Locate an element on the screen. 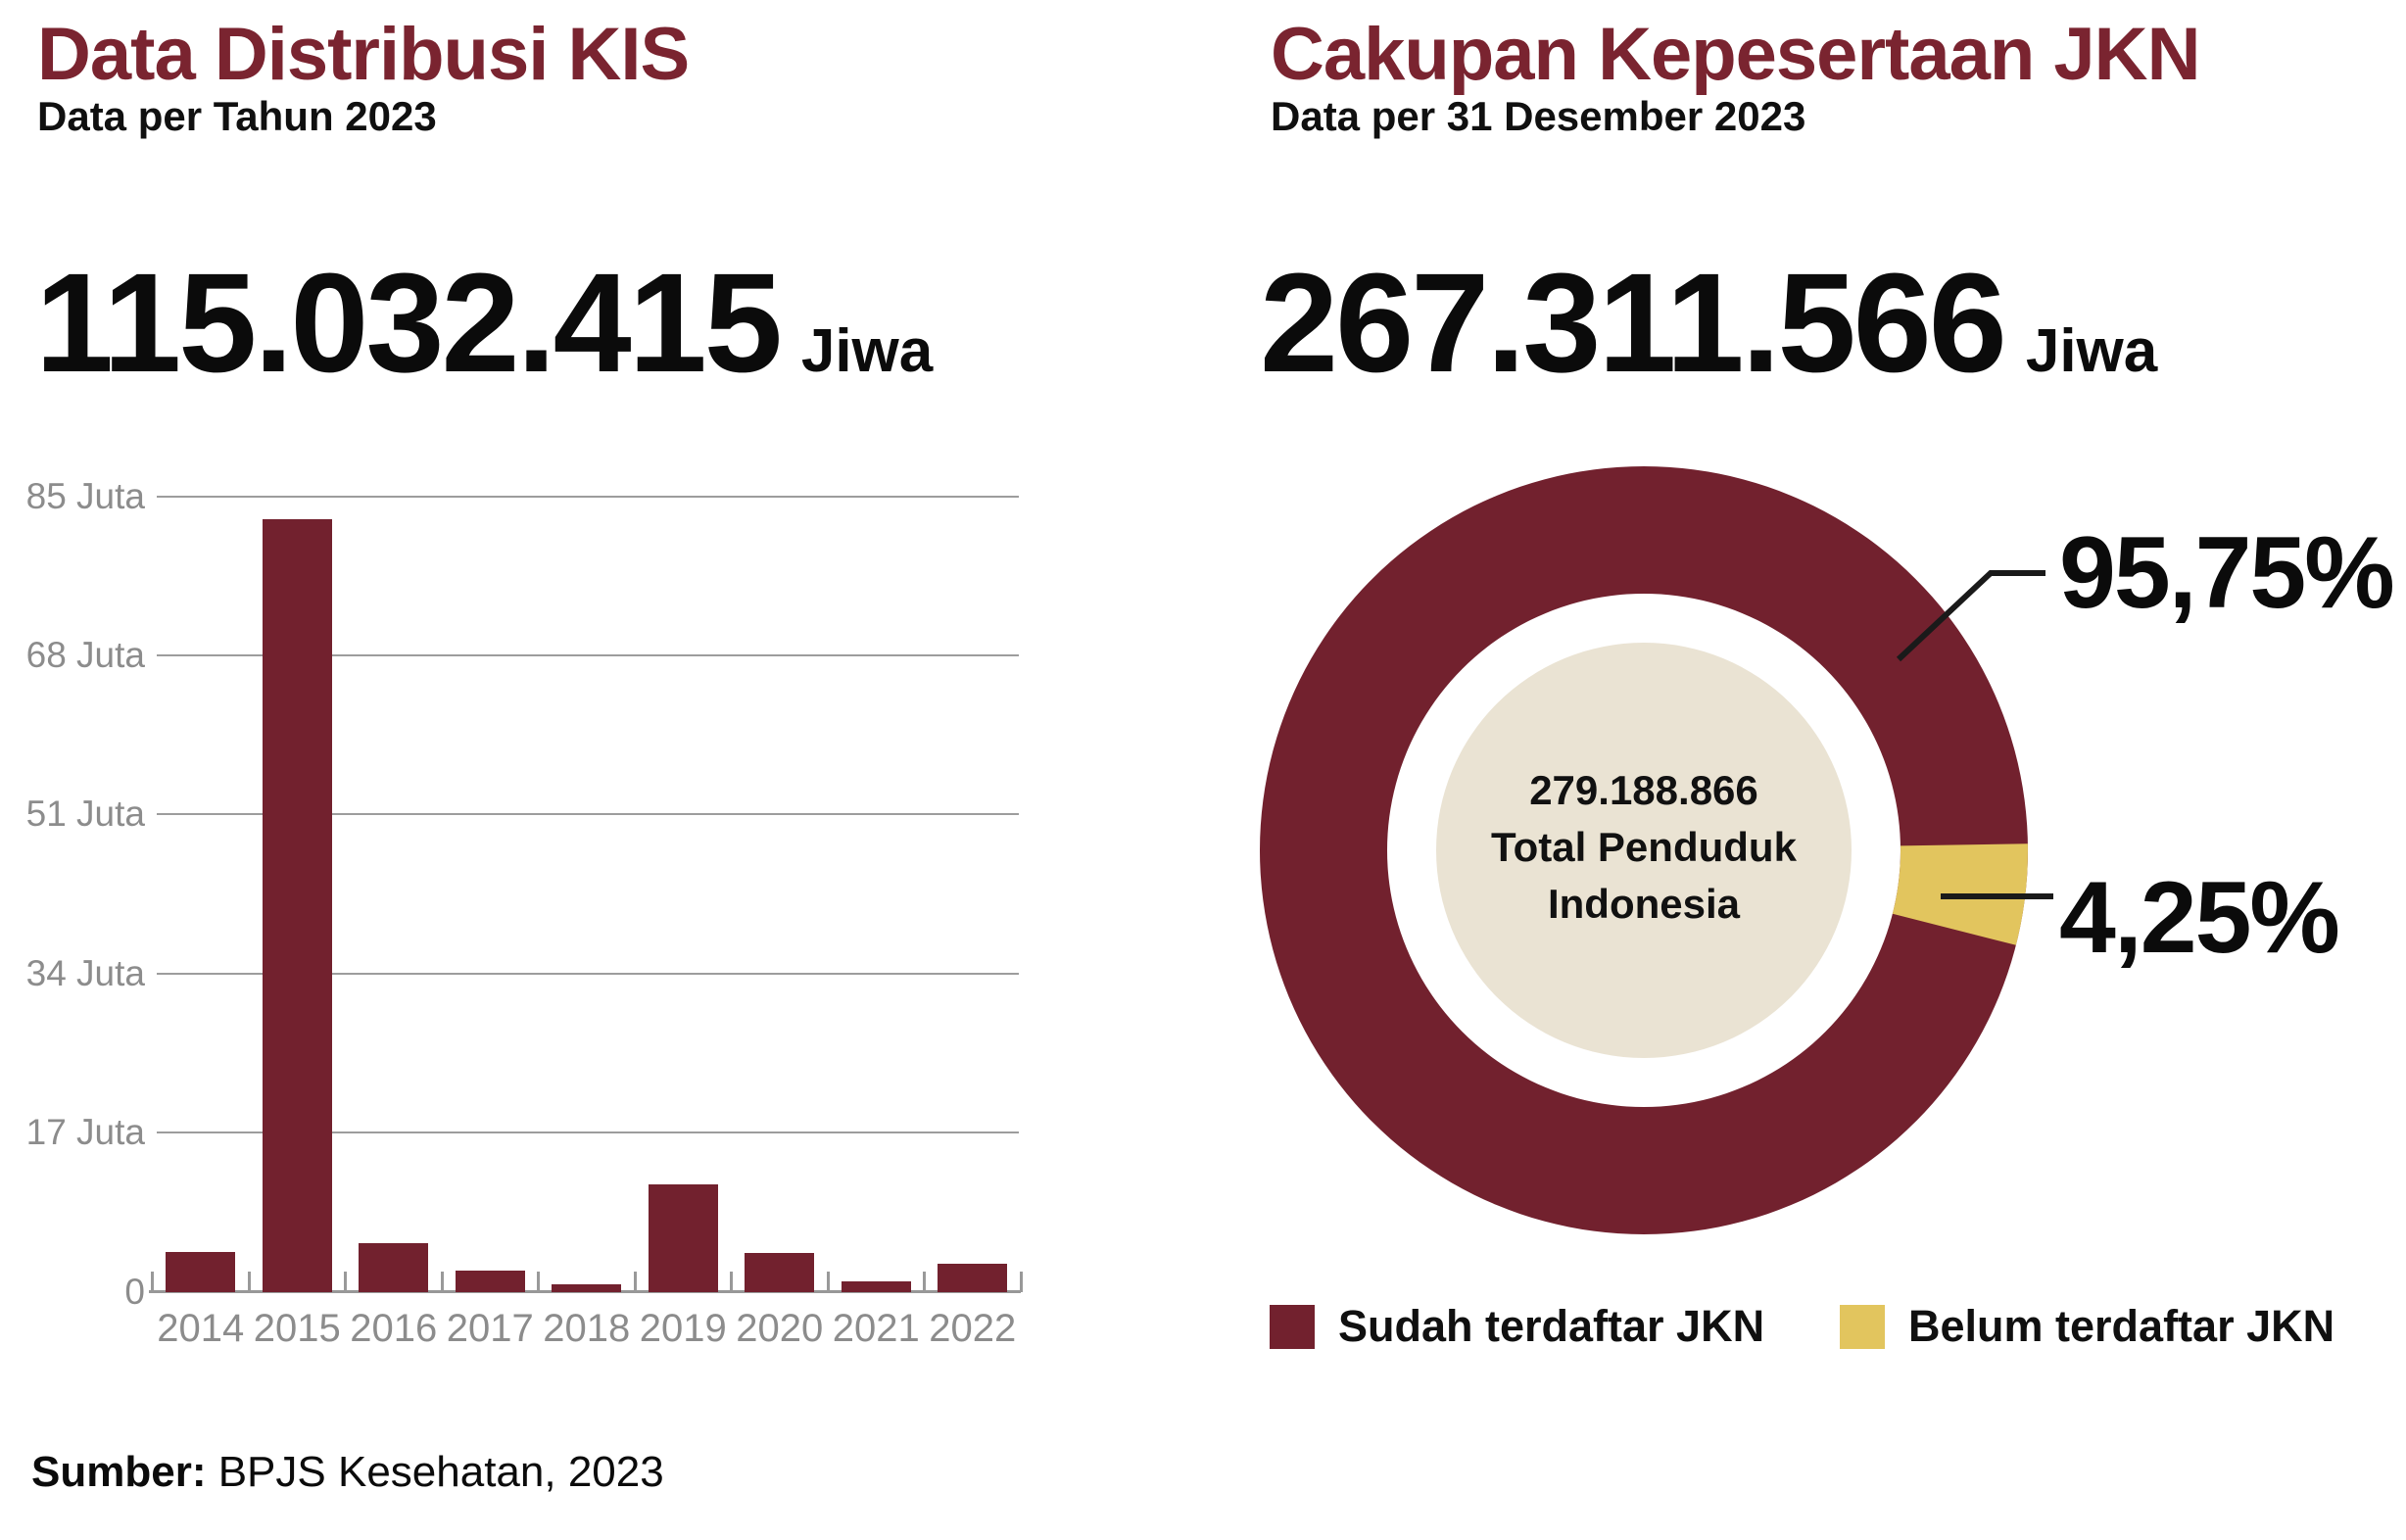 This screenshot has width=2406, height=1540. right-headline: 267.311.566 Jiwa is located at coordinates (1708, 323).